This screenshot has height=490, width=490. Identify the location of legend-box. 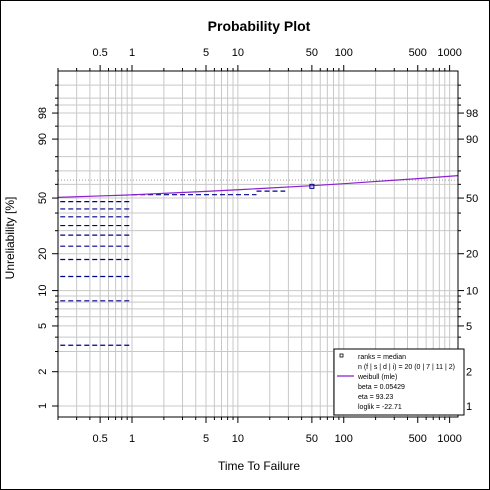
(399, 382).